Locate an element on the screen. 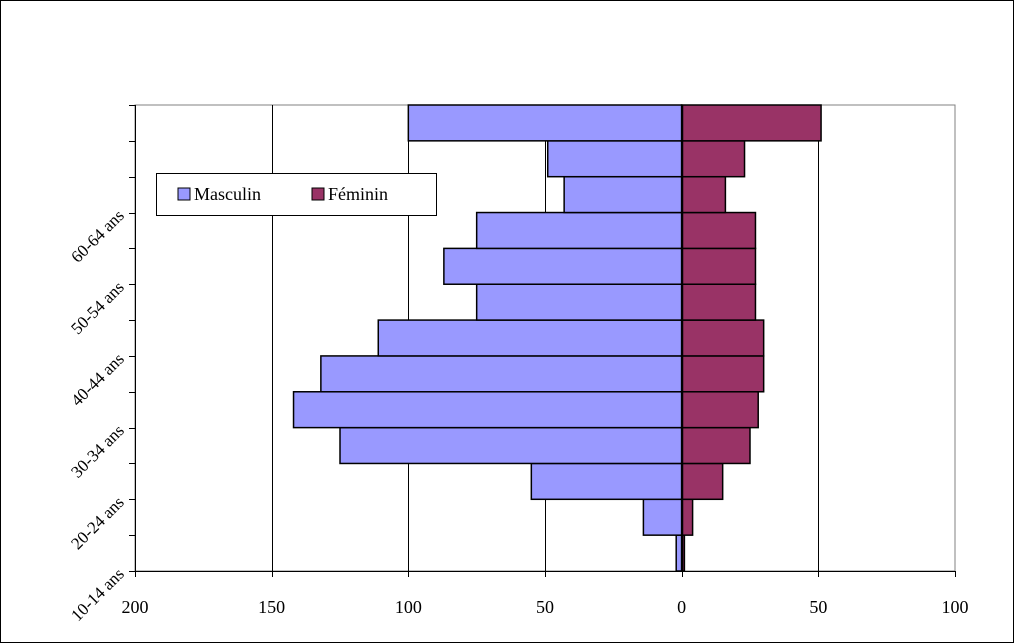 The image size is (1014, 643). legend-box is located at coordinates (296, 194).